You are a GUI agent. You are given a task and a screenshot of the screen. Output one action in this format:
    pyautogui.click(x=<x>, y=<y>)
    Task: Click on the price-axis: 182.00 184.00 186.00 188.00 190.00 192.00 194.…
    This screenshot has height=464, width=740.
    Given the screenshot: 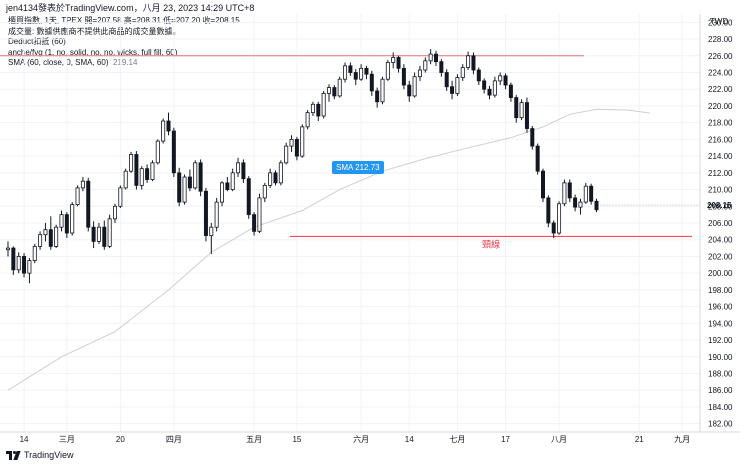 What is the action you would take?
    pyautogui.click(x=720, y=223)
    